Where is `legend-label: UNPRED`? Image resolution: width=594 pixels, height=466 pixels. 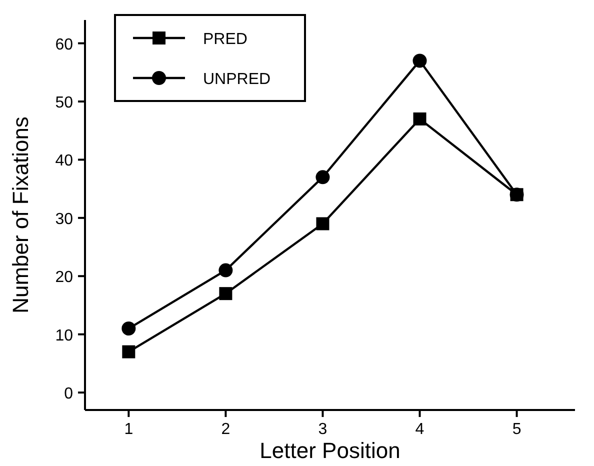
legend-label: UNPRED is located at coordinates (237, 79).